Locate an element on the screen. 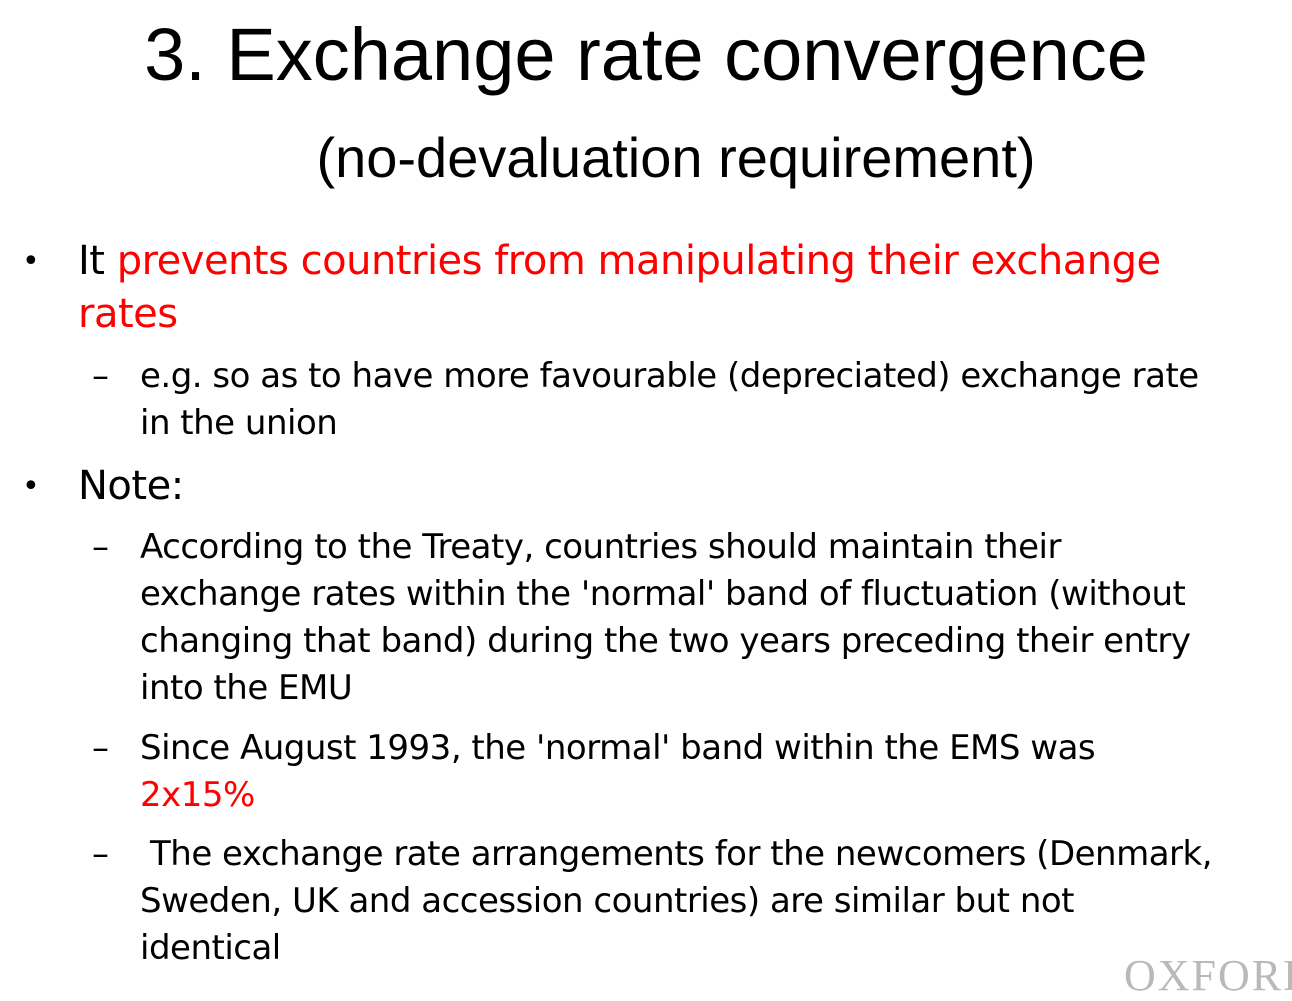 Image resolution: width=1292 pixels, height=1001 pixels. slide-title: 3. Exchange rate convergence is located at coordinates (646, 54).